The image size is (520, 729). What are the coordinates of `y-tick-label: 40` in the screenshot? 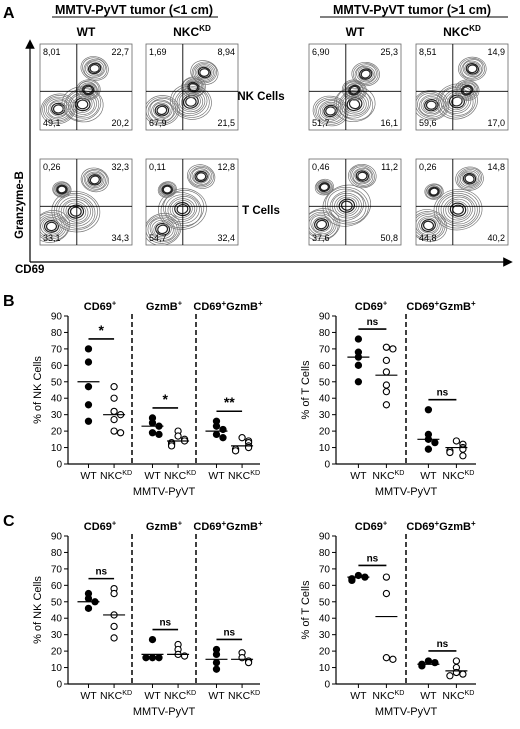 It's located at (325, 399).